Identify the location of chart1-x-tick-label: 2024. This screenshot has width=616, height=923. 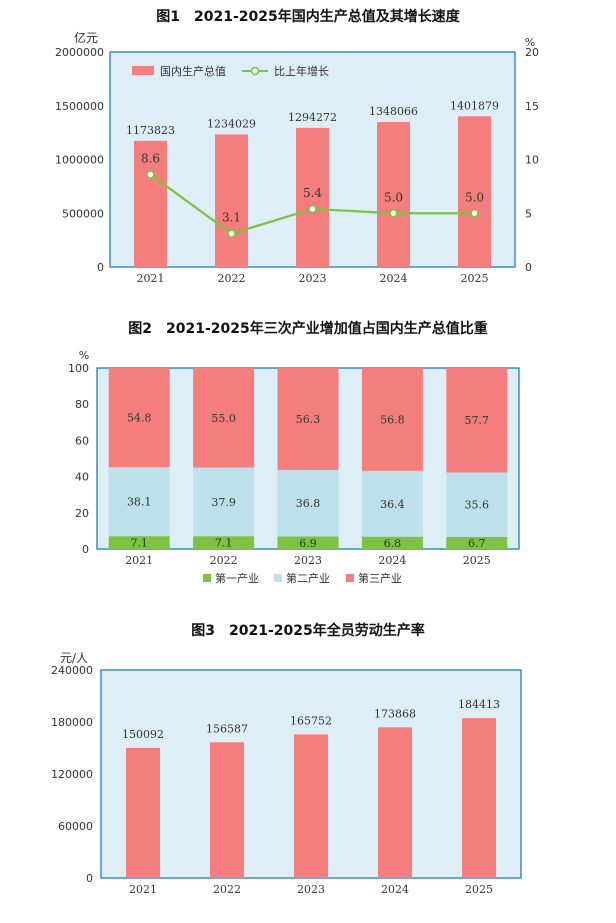
(394, 278).